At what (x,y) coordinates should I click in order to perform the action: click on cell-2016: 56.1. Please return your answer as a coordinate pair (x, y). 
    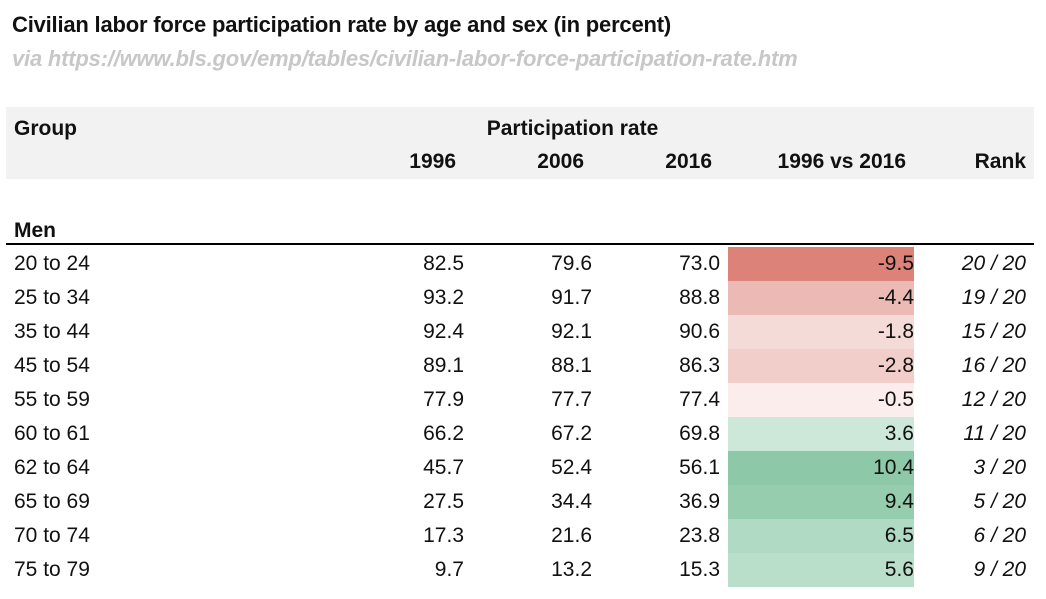
    Looking at the image, I should click on (699, 467).